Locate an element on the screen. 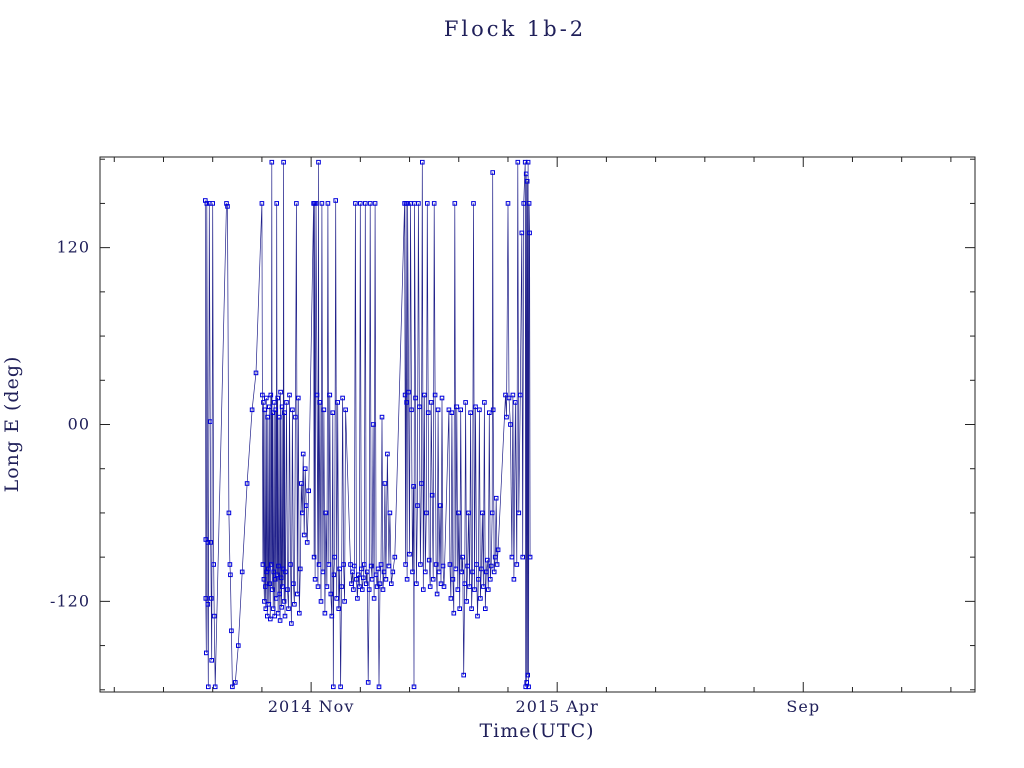  svg-text: -120 is located at coordinates (70, 600).